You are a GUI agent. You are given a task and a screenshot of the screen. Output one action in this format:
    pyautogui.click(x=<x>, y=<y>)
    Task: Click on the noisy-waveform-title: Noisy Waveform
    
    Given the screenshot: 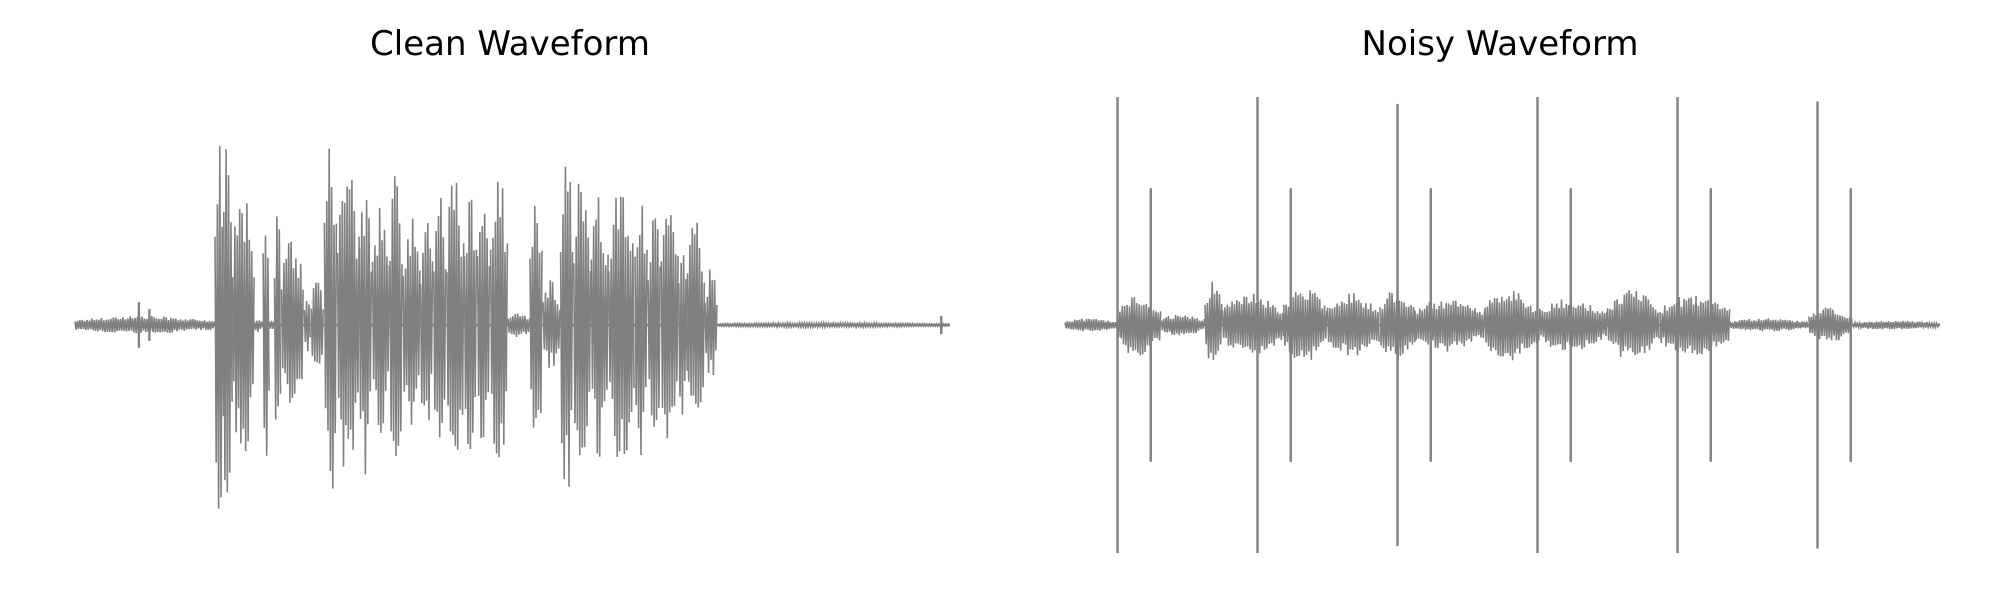 What is the action you would take?
    pyautogui.click(x=1500, y=44)
    